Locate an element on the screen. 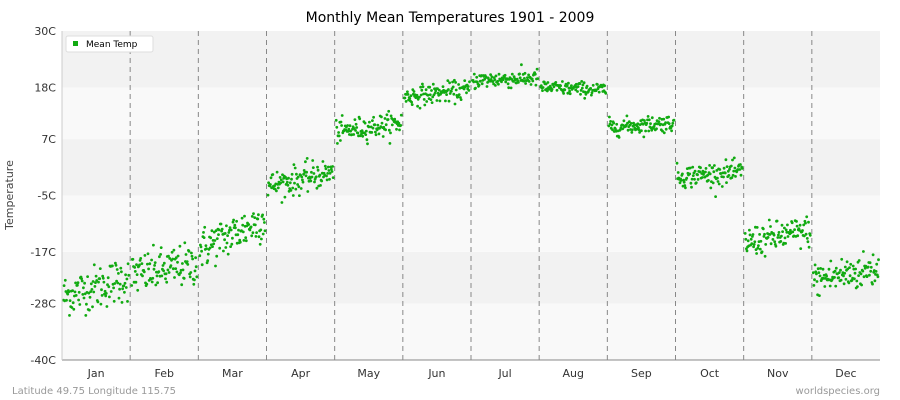  legend: Mean Temp is located at coordinates (109, 44).